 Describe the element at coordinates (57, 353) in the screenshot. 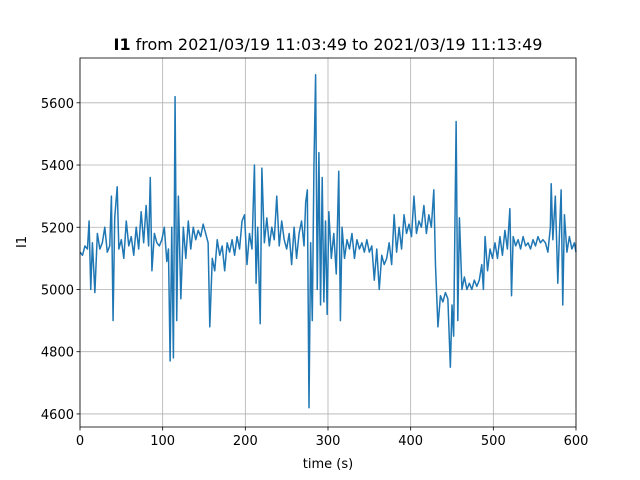

I see `y-tick-label: 4800` at that location.